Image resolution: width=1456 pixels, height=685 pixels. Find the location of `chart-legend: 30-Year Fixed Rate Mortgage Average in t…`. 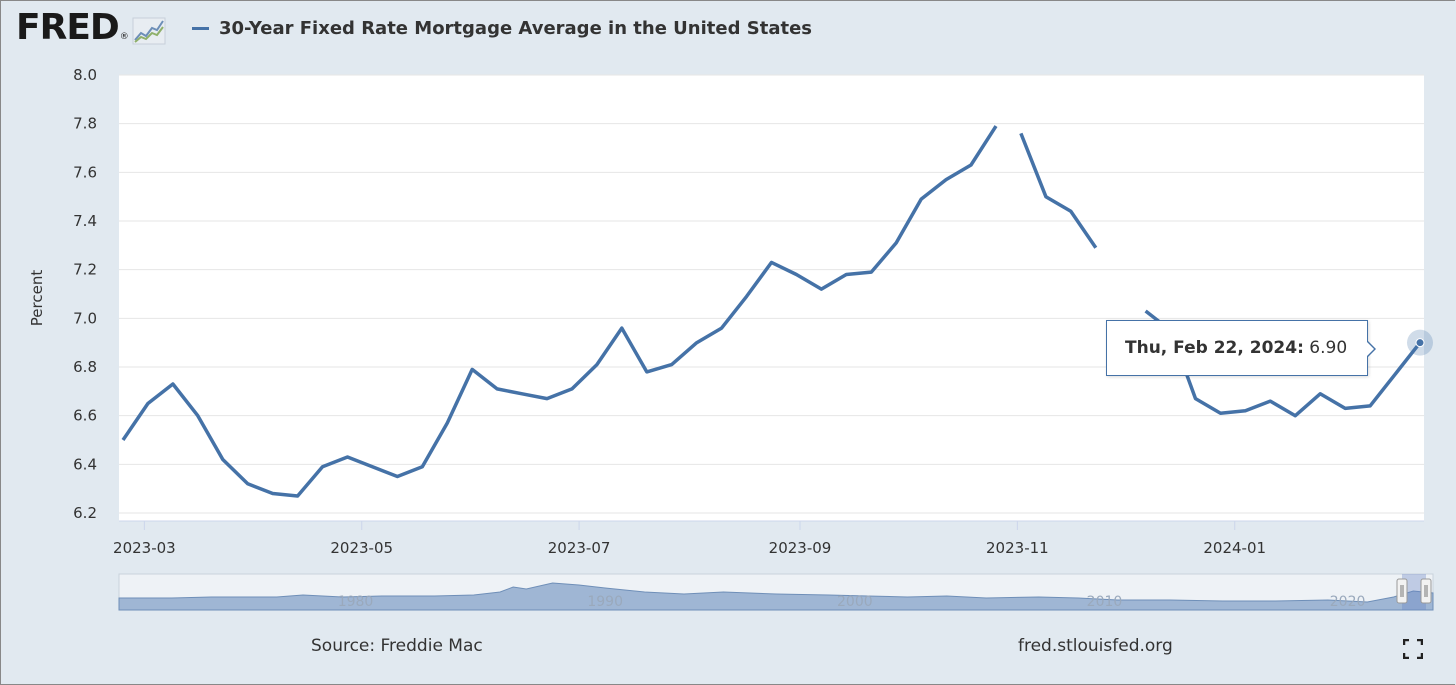

chart-legend: 30-Year Fixed Rate Mortgage Average in t… is located at coordinates (502, 28).